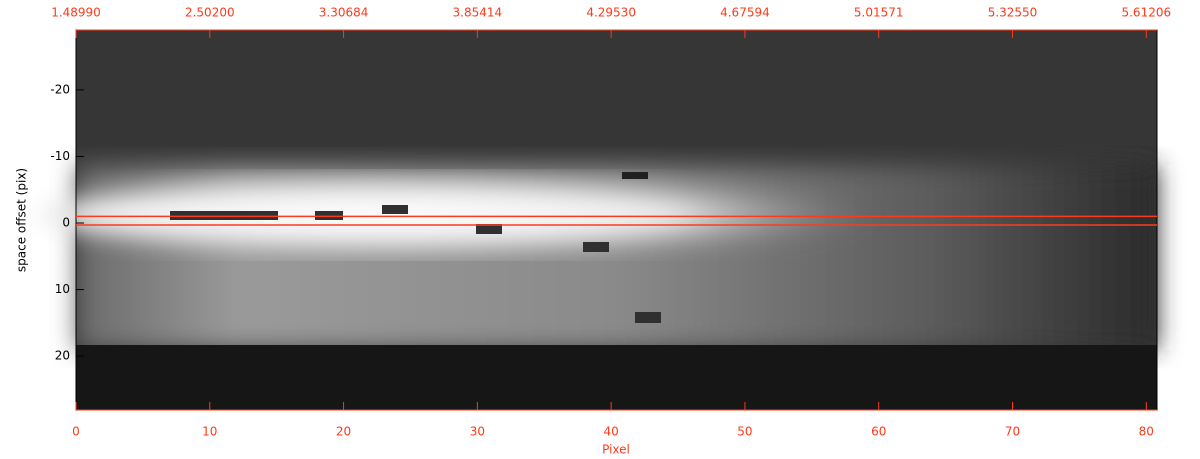  What do you see at coordinates (60, 156) in the screenshot?
I see `y-tick-label: -10` at bounding box center [60, 156].